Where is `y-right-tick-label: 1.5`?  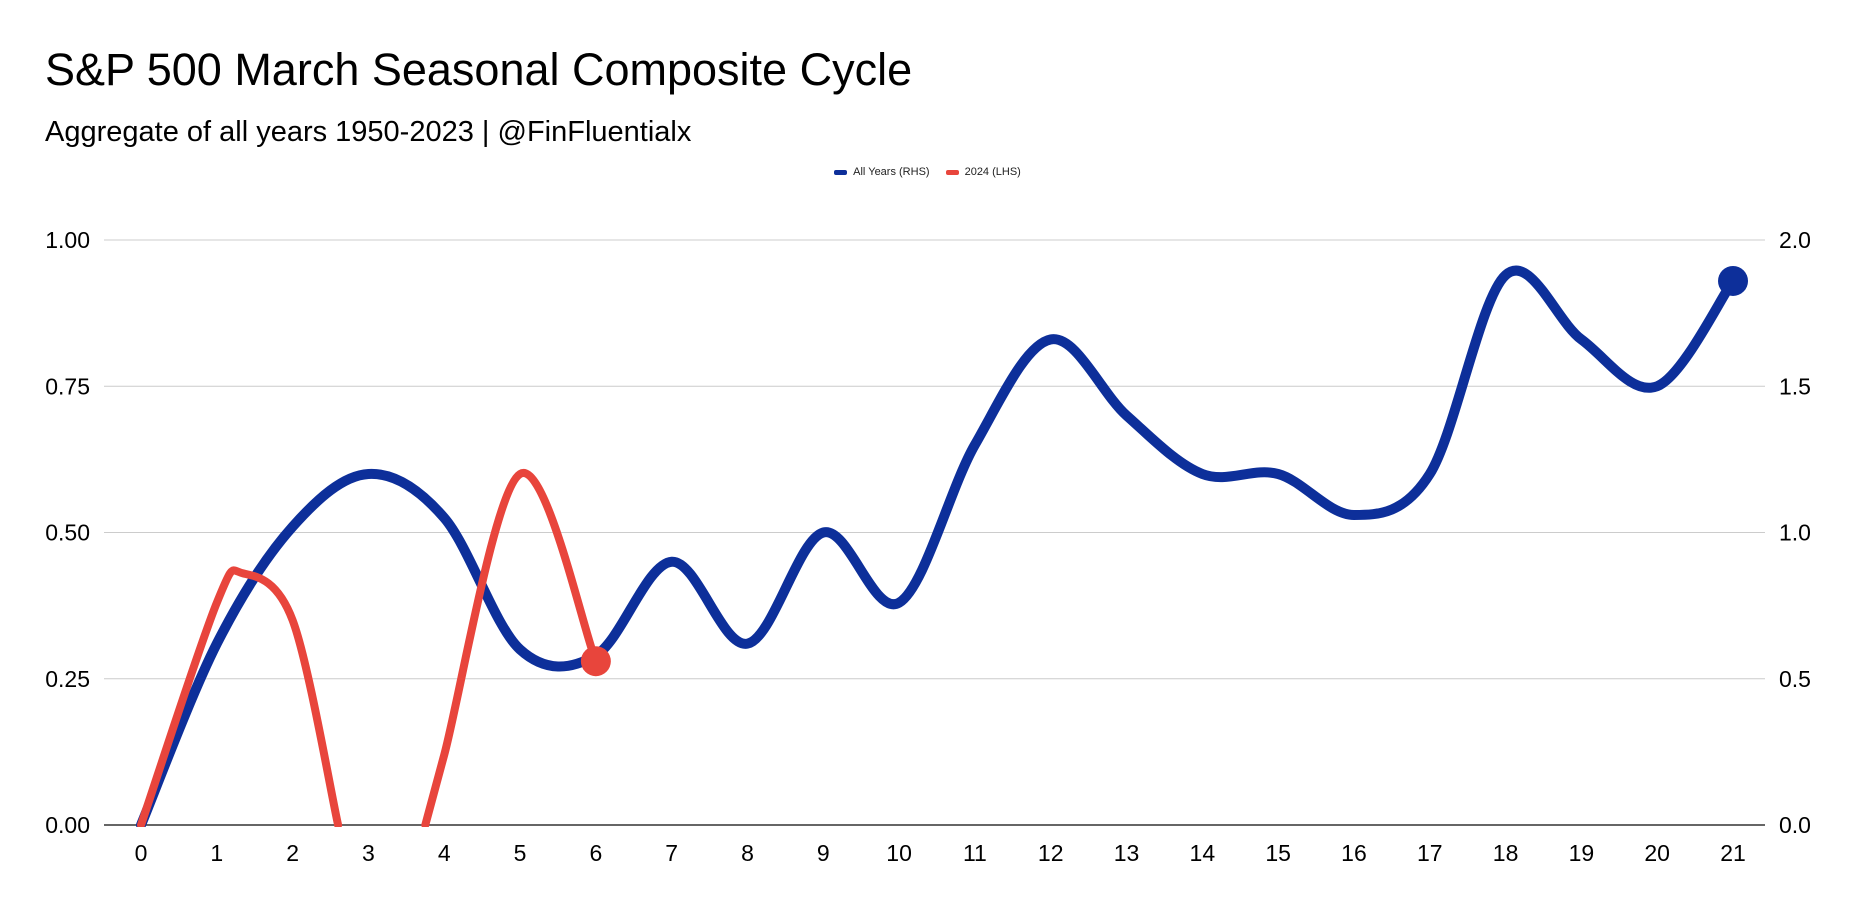
y-right-tick-label: 1.5 is located at coordinates (1795, 386).